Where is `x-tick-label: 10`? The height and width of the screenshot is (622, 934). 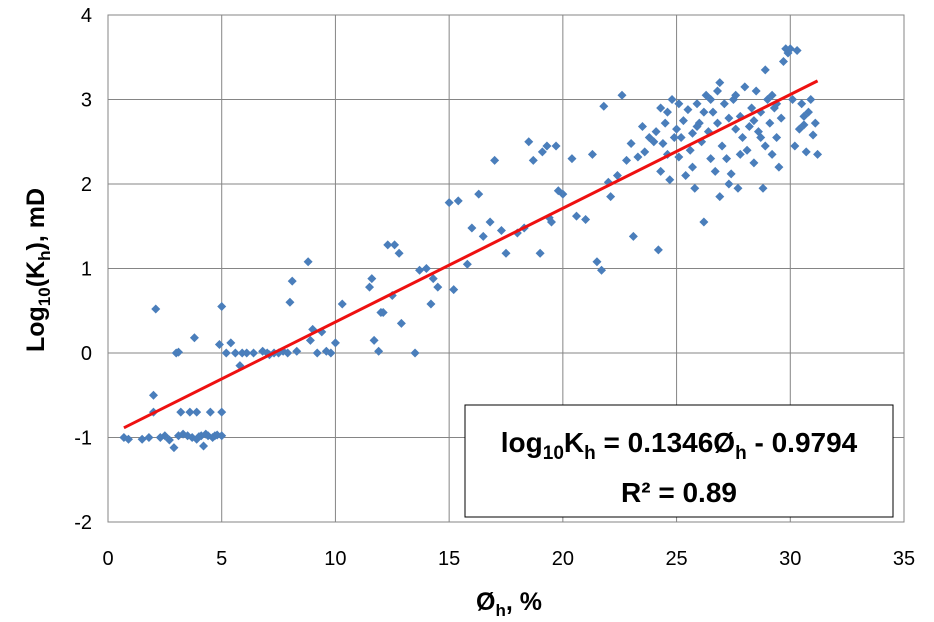 x-tick-label: 10 is located at coordinates (335, 559).